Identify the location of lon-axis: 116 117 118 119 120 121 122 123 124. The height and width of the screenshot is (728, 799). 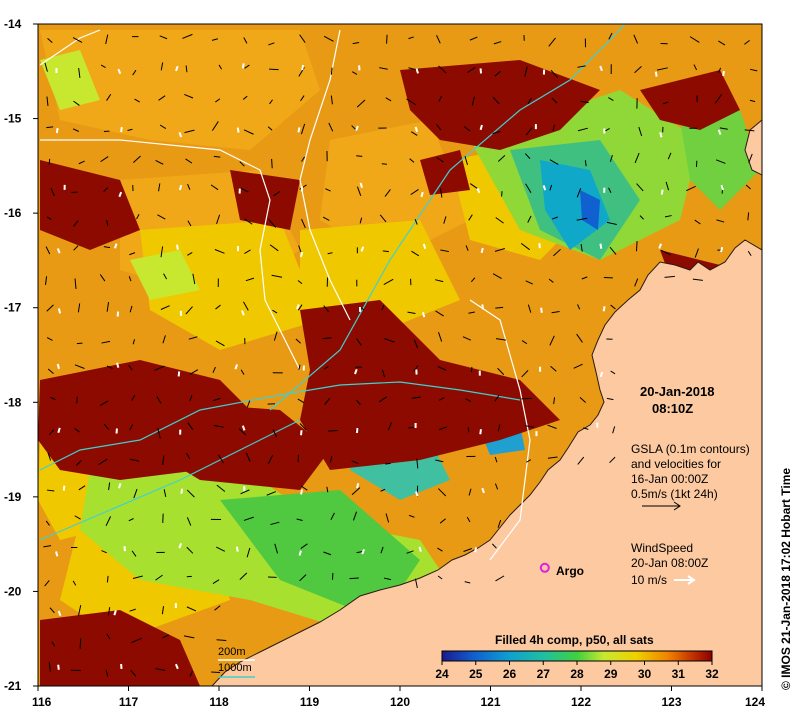
(398, 697).